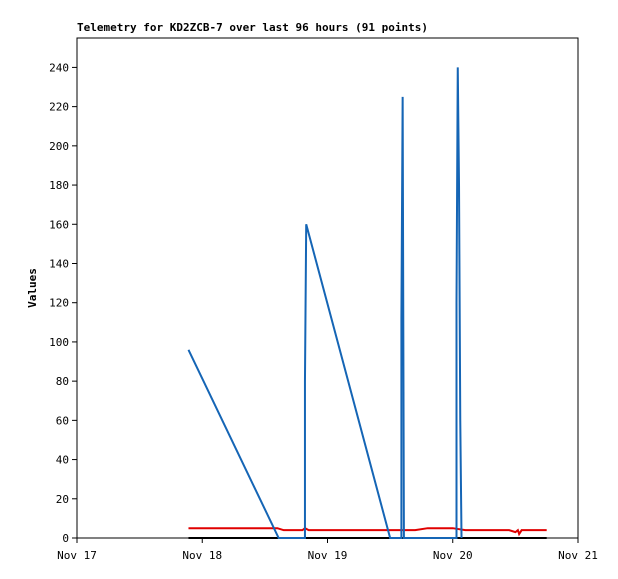 Image resolution: width=618 pixels, height=579 pixels. What do you see at coordinates (59, 67) in the screenshot?
I see `y-tick-label: 240` at bounding box center [59, 67].